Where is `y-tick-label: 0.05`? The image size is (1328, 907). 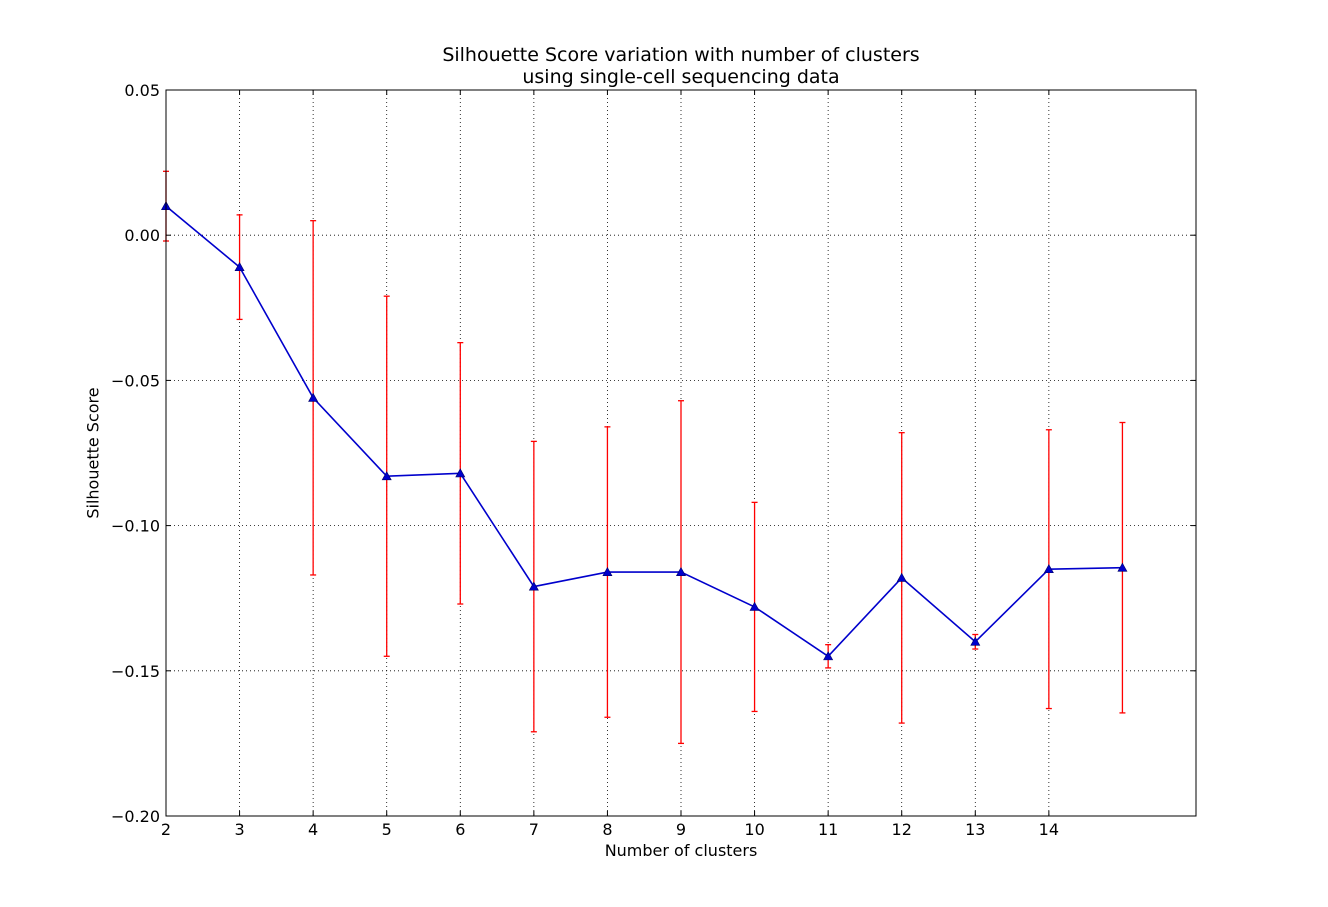 y-tick-label: 0.05 is located at coordinates (142, 90).